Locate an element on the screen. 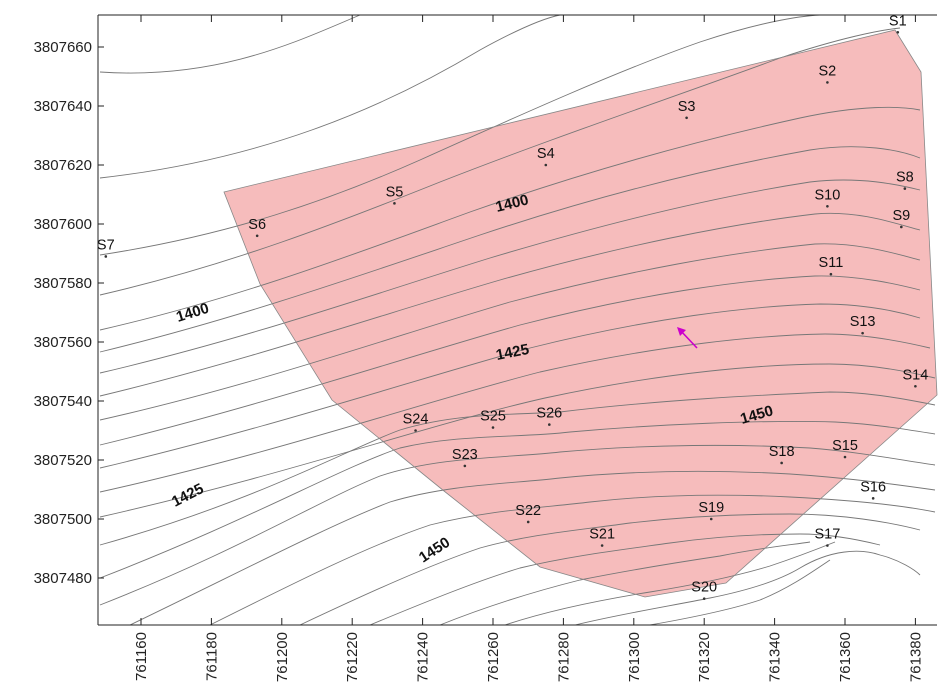 Image resolution: width=939 pixels, height=690 pixels. site-label: S25 is located at coordinates (493, 417).